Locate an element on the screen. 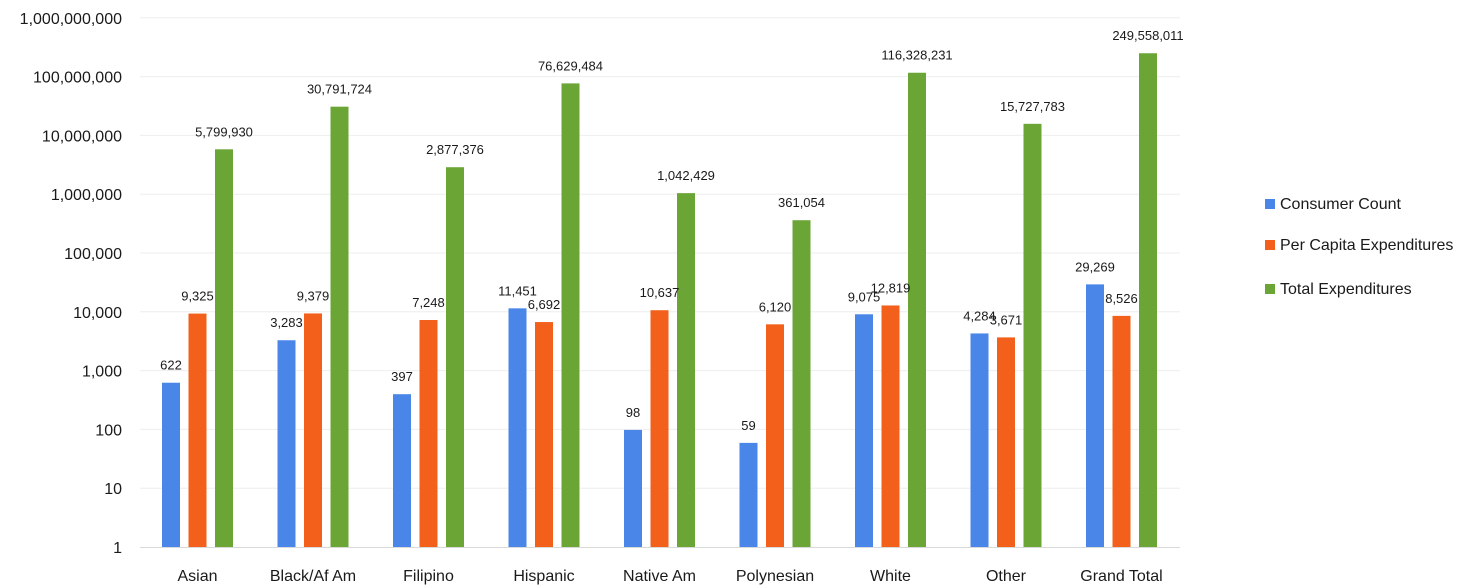 This screenshot has height=588, width=1477. y-tick-label: 10,000,000 is located at coordinates (82, 136).